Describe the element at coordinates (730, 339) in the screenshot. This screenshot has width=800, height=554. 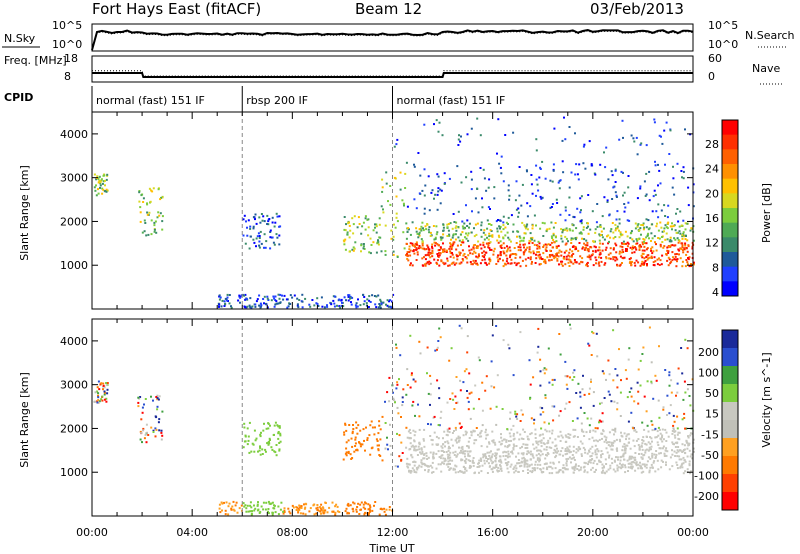
I see `velocity-colorbar-swatch` at that location.